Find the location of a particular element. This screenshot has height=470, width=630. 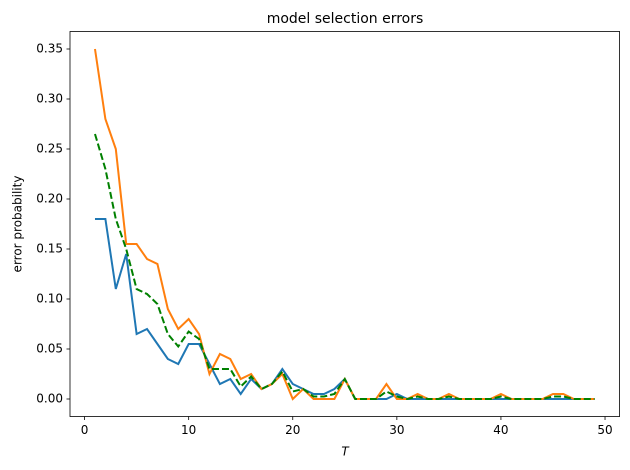

y-tick-label: 0.35 is located at coordinates (49, 49).